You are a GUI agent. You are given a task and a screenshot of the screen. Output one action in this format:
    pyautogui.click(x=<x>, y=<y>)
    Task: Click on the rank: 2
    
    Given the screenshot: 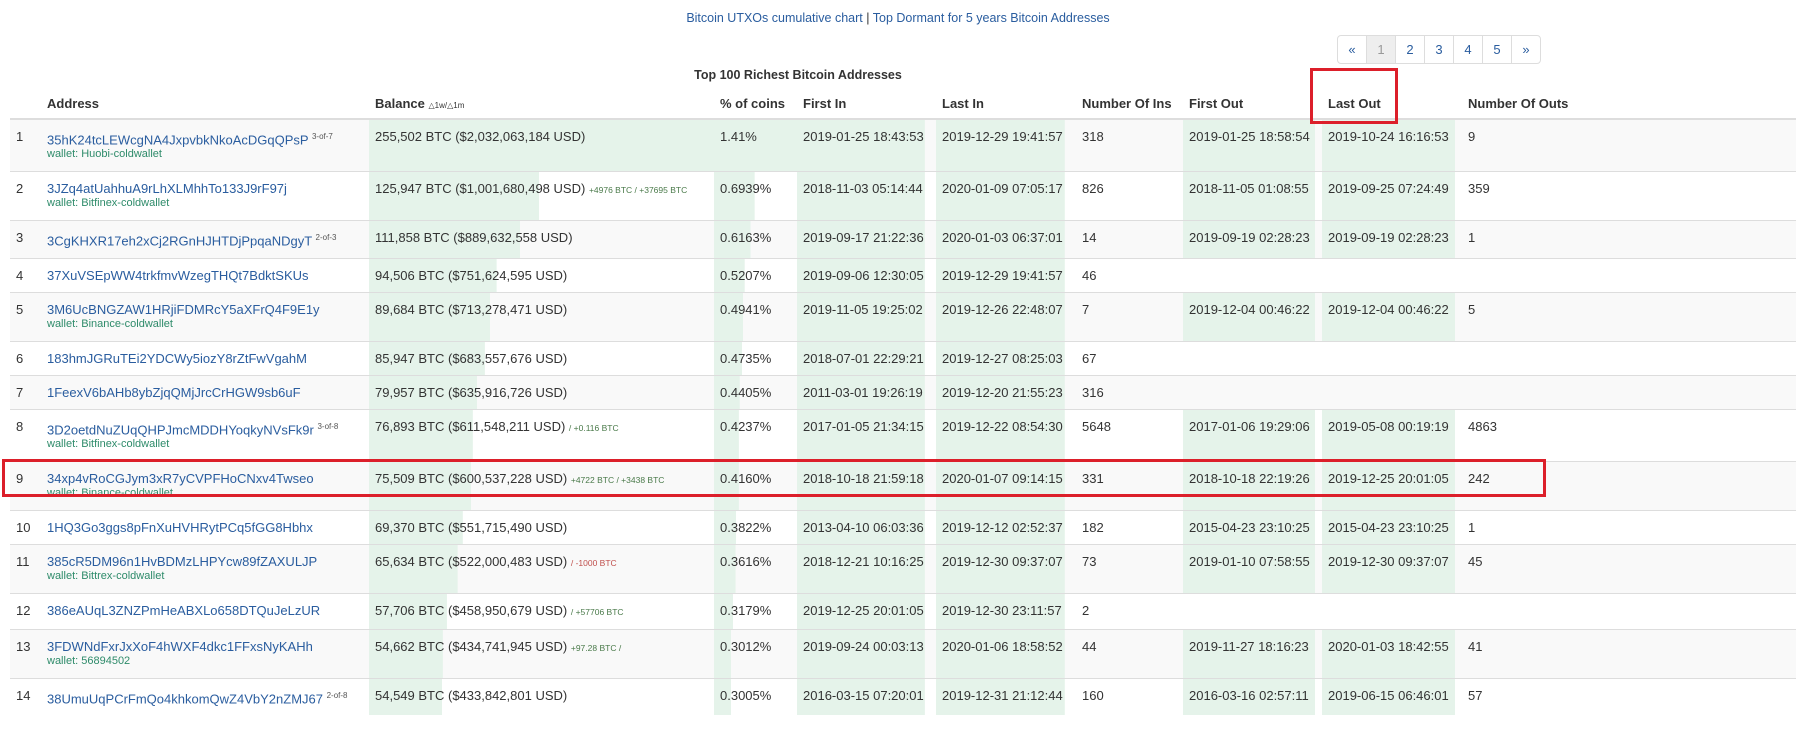 What is the action you would take?
    pyautogui.click(x=25, y=196)
    